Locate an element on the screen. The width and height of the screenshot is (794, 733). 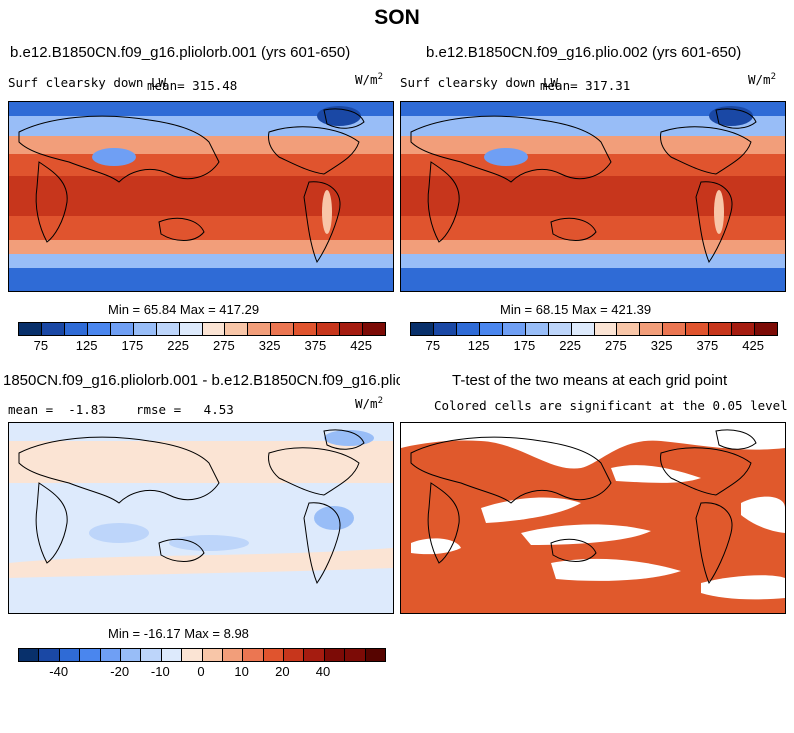
variable-label-top-left: Surf clearsky down LW is located at coordinates (87, 82).